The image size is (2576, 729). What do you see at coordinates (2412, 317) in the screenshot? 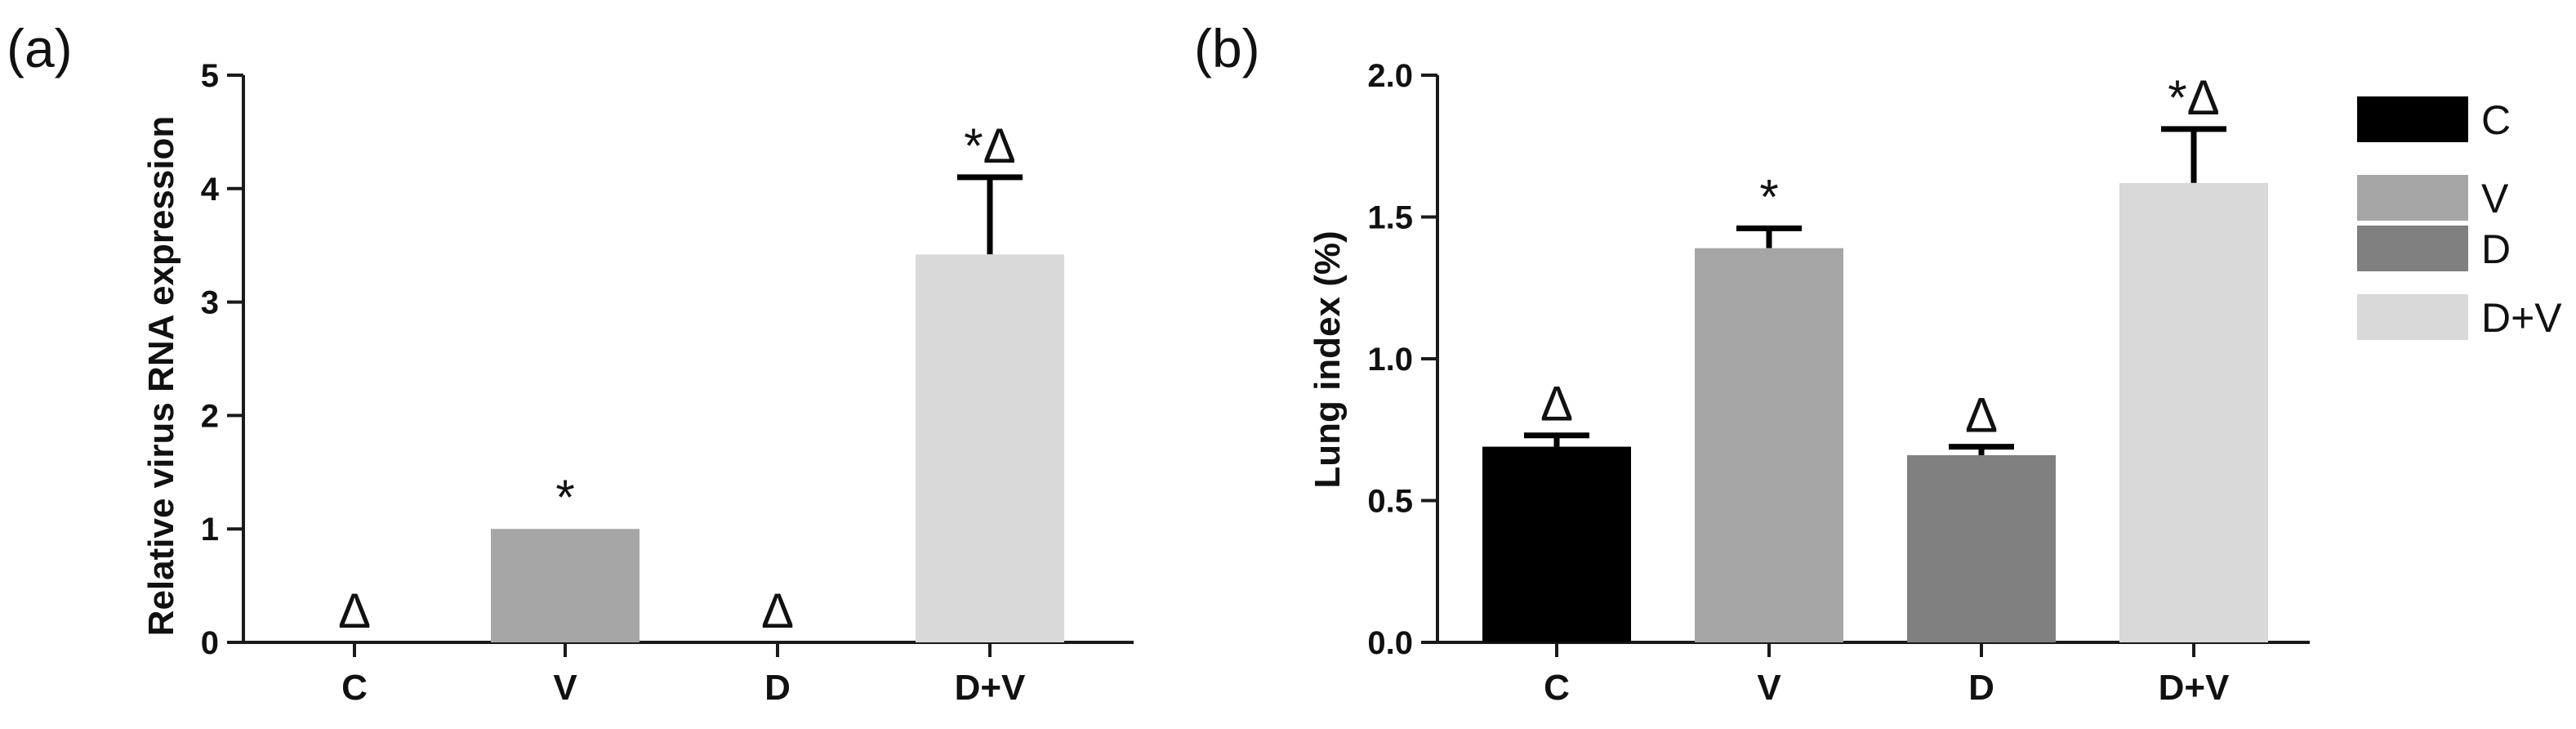
I see `legend-swatch-dv` at bounding box center [2412, 317].